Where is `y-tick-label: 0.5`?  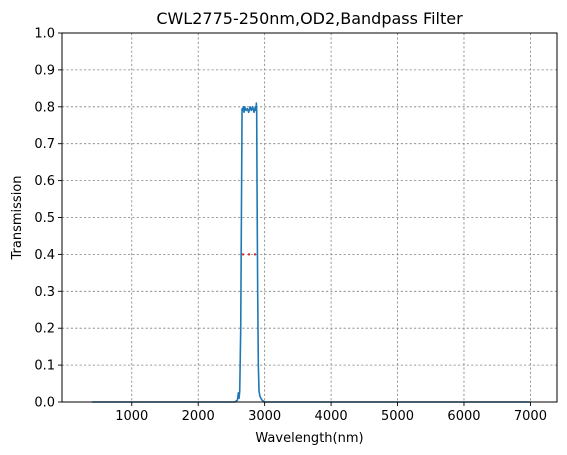 y-tick-label: 0.5 is located at coordinates (44, 218).